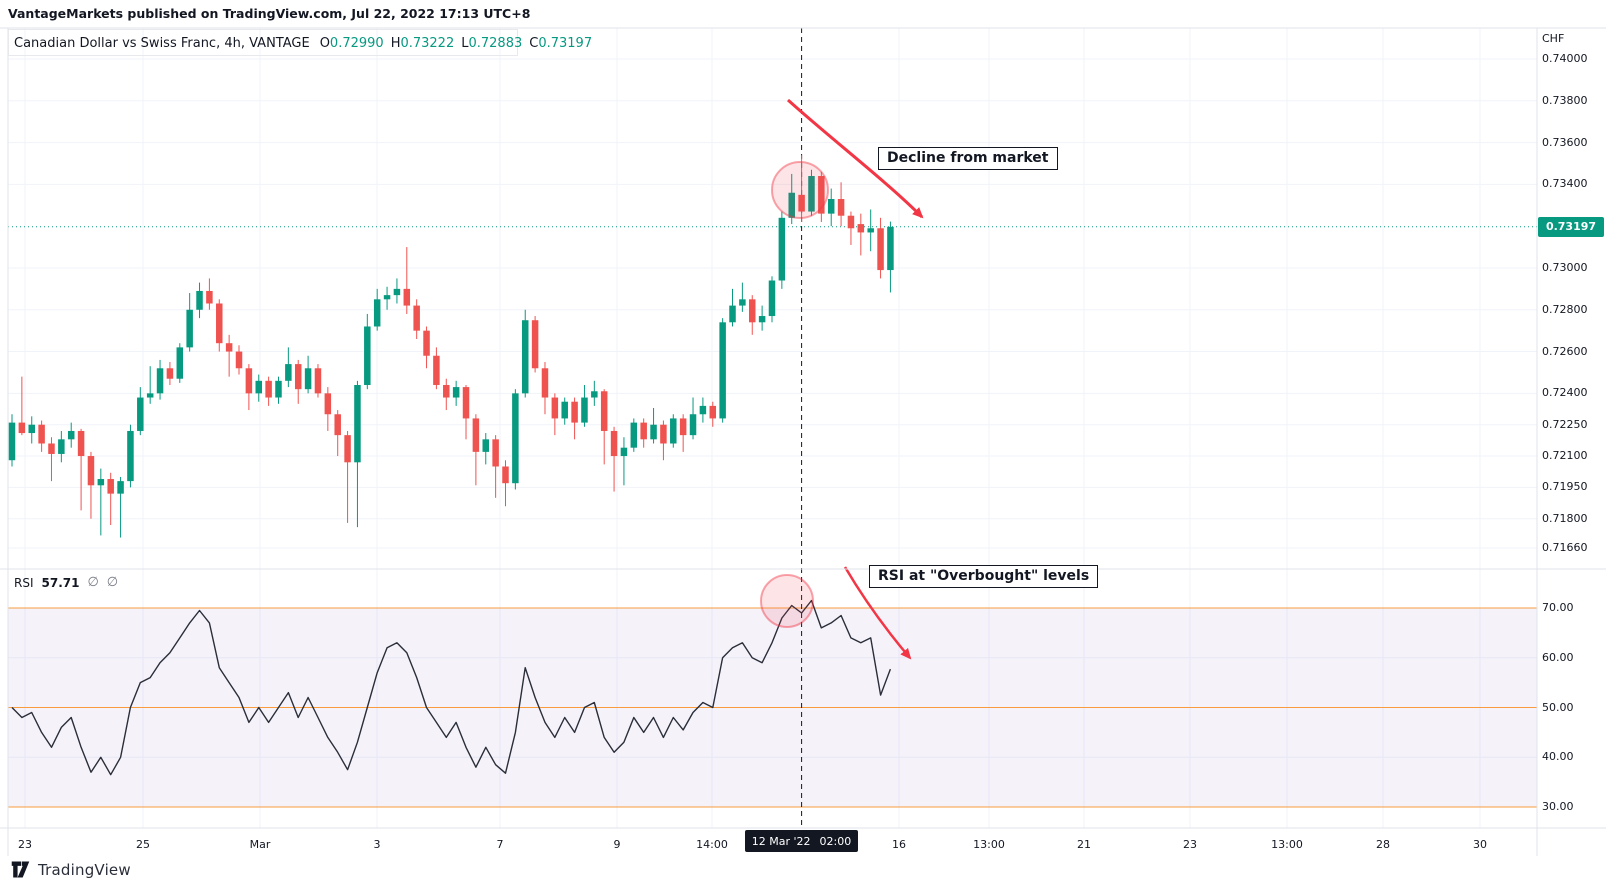  Describe the element at coordinates (1558, 657) in the screenshot. I see `rsi-level-label: 60.00` at that location.